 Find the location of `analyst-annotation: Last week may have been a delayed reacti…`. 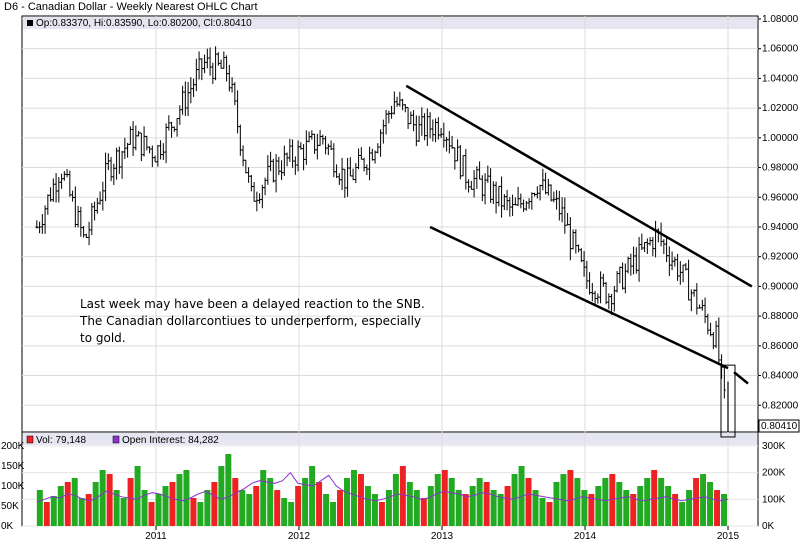

analyst-annotation: Last week may have been a delayed reacti… is located at coordinates (265, 321).